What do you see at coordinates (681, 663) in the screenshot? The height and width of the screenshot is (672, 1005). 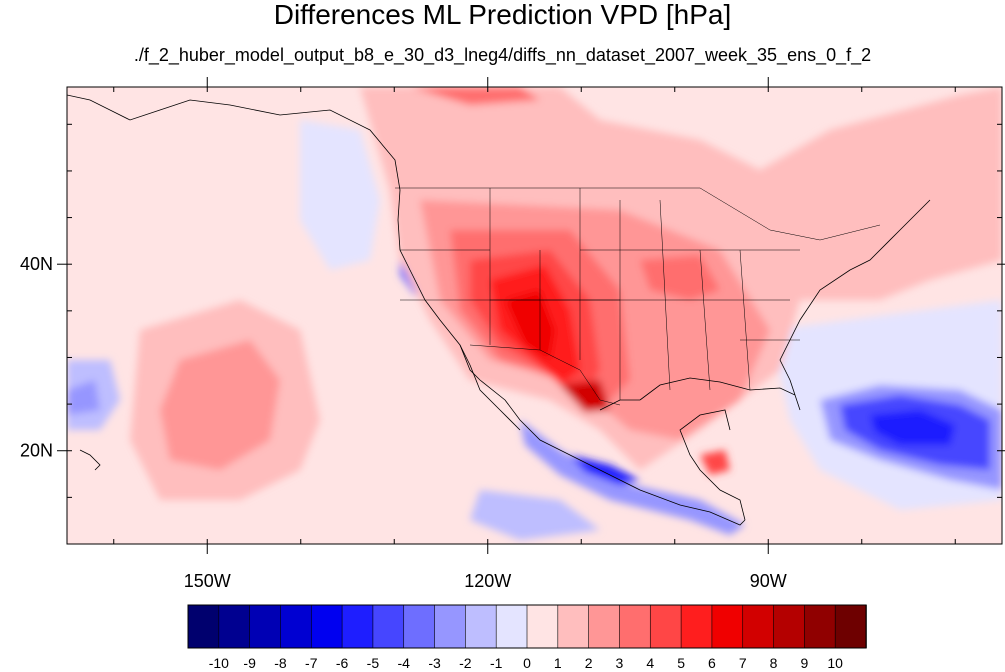 I see `colorbar-label: 5` at bounding box center [681, 663].